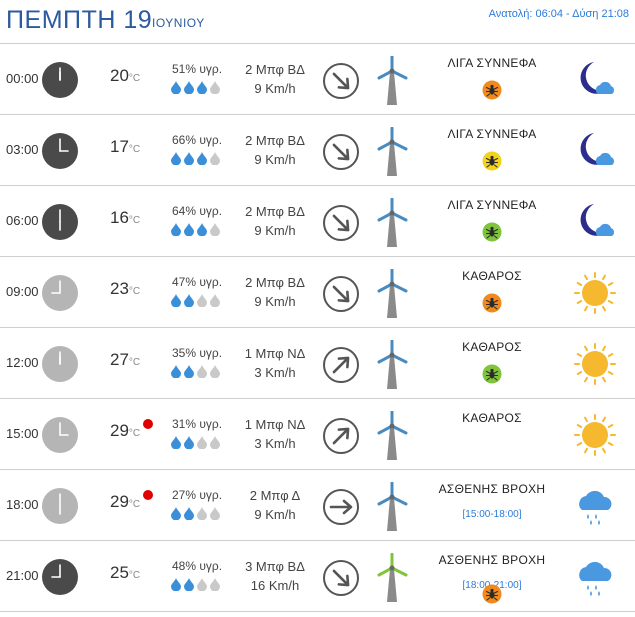 The width and height of the screenshot is (635, 617). What do you see at coordinates (317, 363) in the screenshot?
I see `forecast-row: 12:00 27°C 35% υγρ. 1 Μπφ ΝΔ 3 Km/h ΚΑΘΑΡΟΣ` at bounding box center [317, 363].